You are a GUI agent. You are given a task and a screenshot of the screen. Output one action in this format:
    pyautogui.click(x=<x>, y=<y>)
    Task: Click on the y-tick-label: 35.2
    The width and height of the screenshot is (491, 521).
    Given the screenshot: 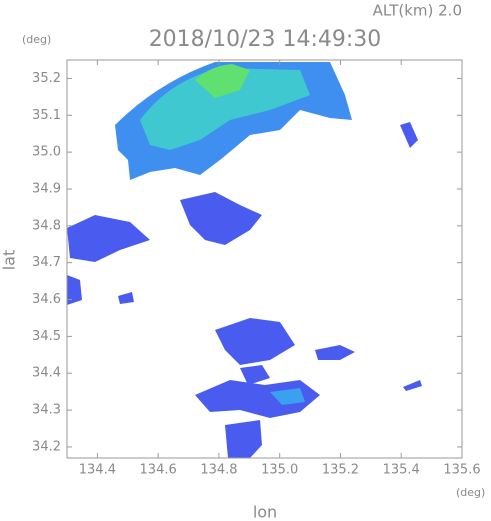 What is the action you would take?
    pyautogui.click(x=46, y=78)
    